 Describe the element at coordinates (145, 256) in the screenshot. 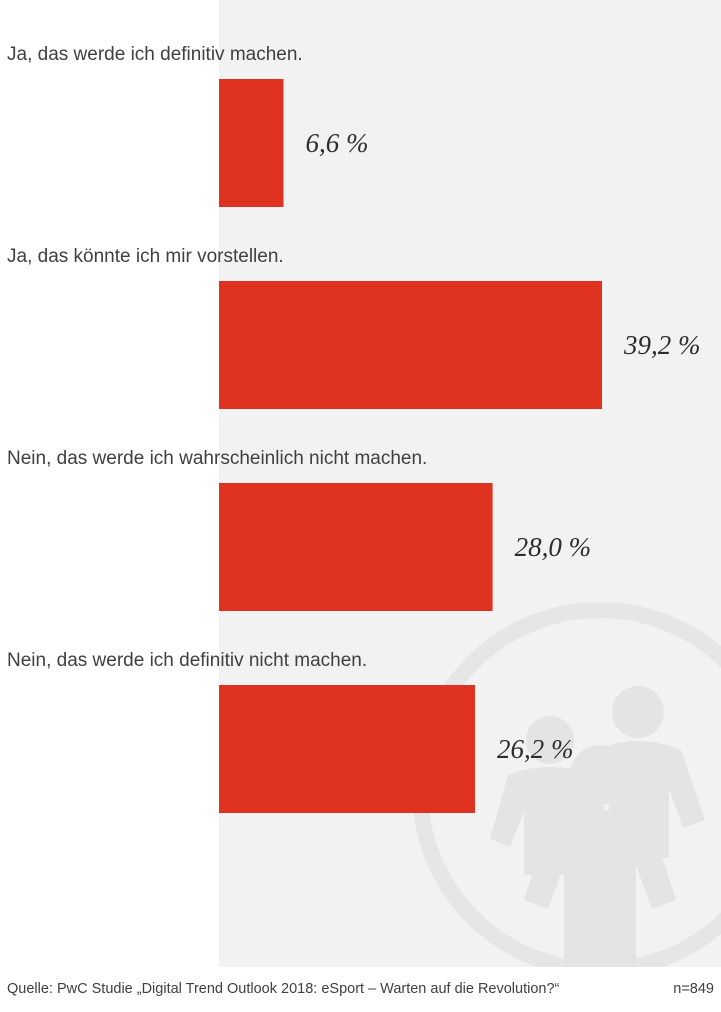

I see `category-label-2: Ja, das könnte ich mir vorstellen.` at that location.